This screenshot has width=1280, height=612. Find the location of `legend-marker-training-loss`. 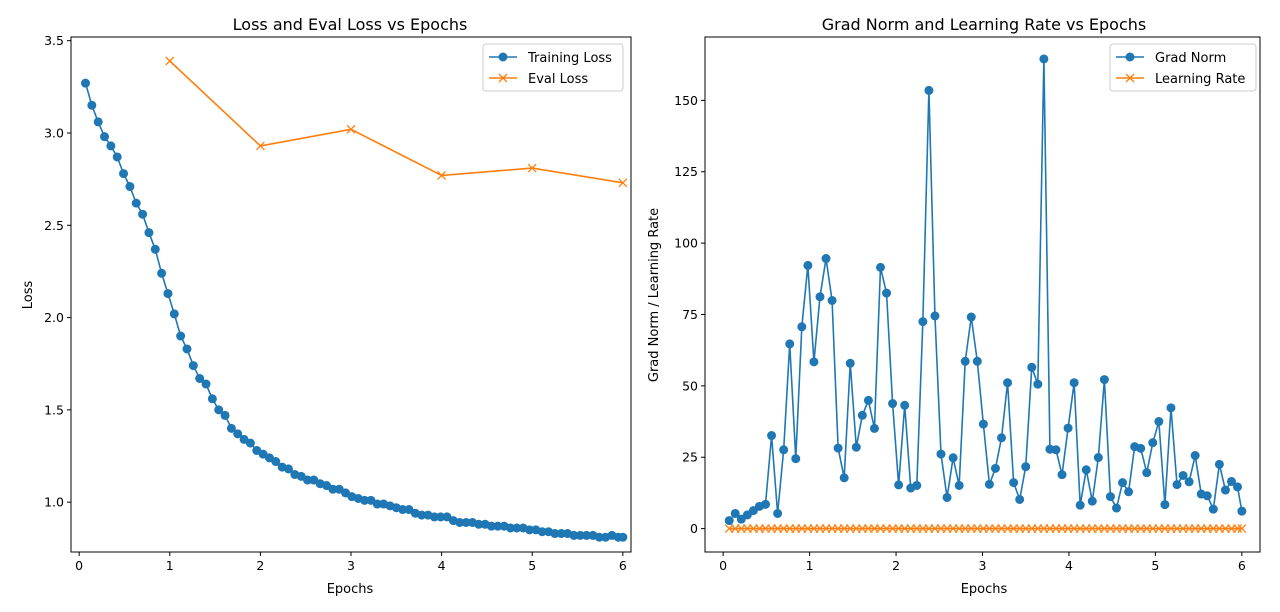

legend-marker-training-loss is located at coordinates (503, 57).